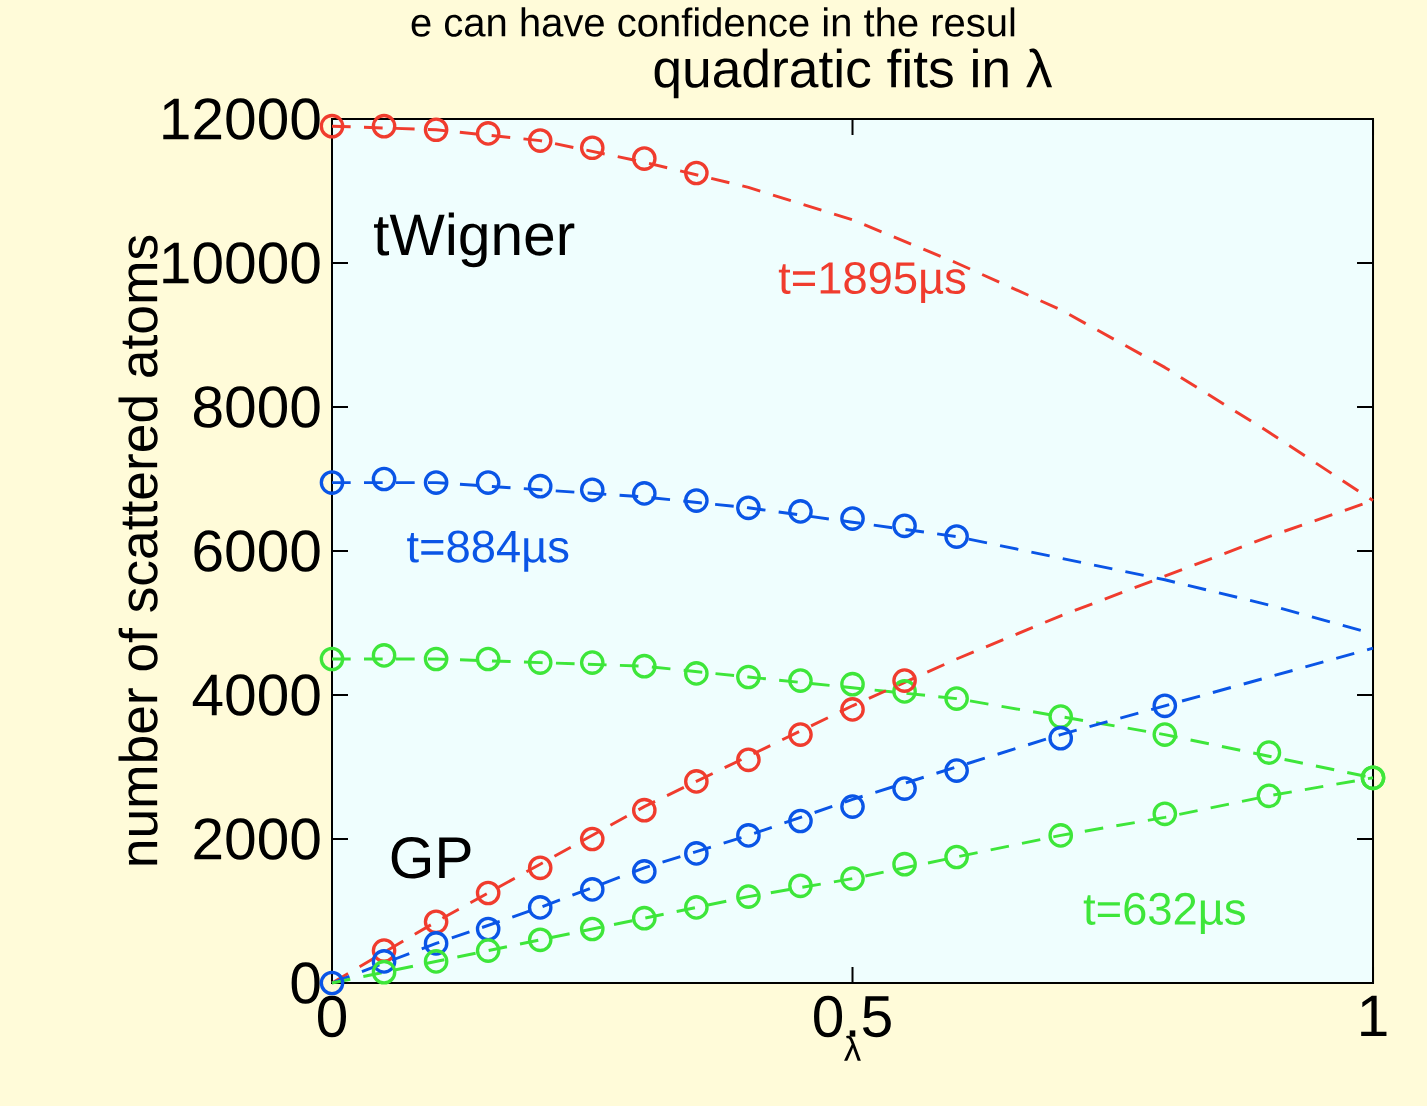  What do you see at coordinates (257, 839) in the screenshot?
I see `y-tick-label: 2000` at bounding box center [257, 839].